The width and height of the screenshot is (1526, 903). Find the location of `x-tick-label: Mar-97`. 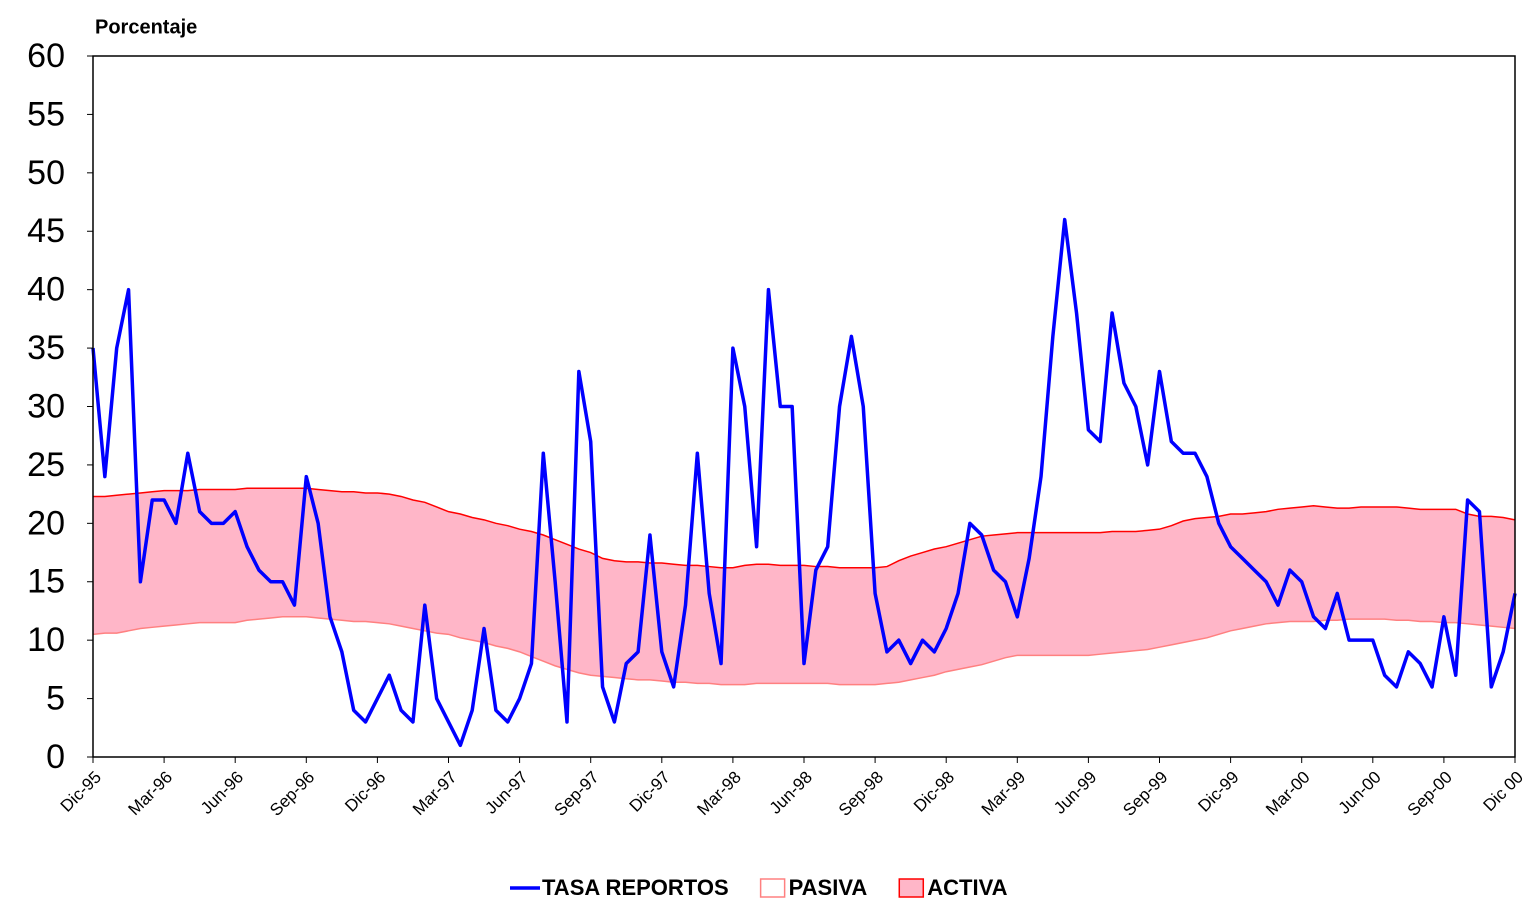

x-tick-label: Mar-97 is located at coordinates (435, 794).